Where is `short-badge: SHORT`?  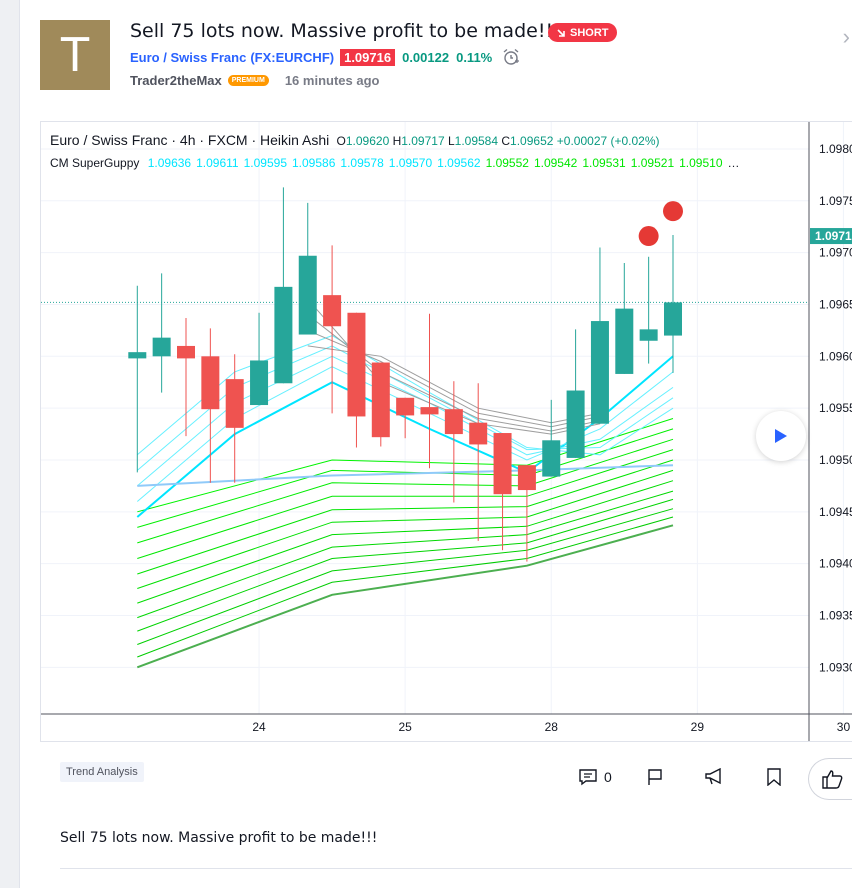 short-badge: SHORT is located at coordinates (582, 32).